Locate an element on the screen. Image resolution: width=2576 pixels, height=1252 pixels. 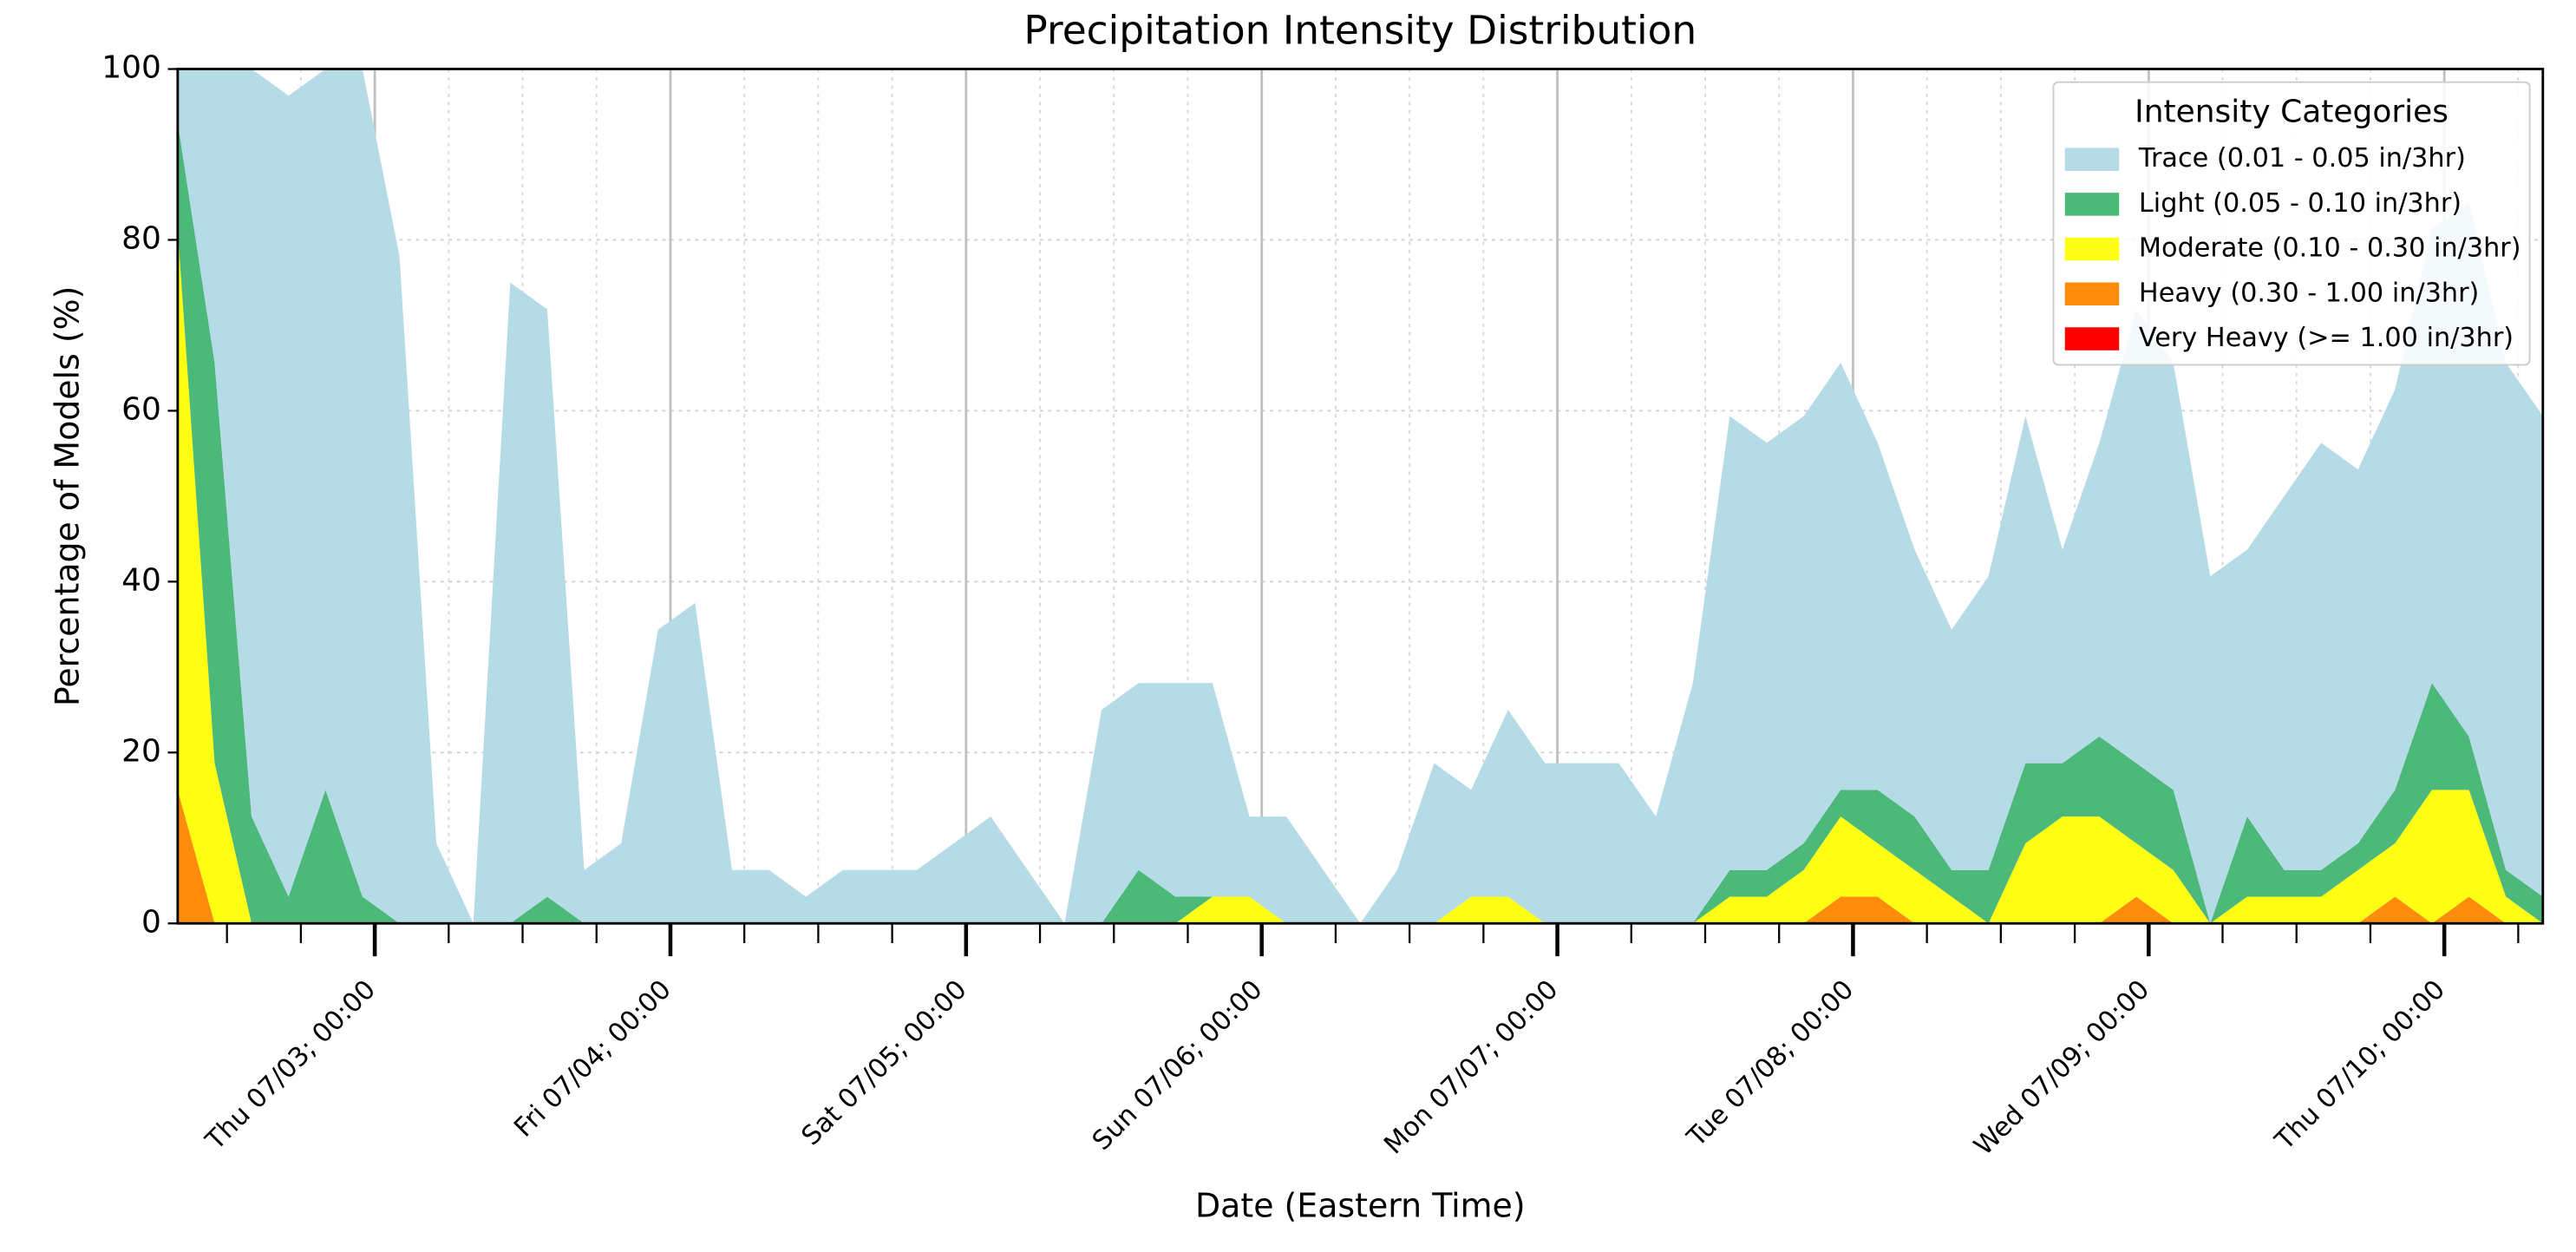
legend-label: Heavy (0.30 - 1.00 in/3hr) is located at coordinates (2309, 293).